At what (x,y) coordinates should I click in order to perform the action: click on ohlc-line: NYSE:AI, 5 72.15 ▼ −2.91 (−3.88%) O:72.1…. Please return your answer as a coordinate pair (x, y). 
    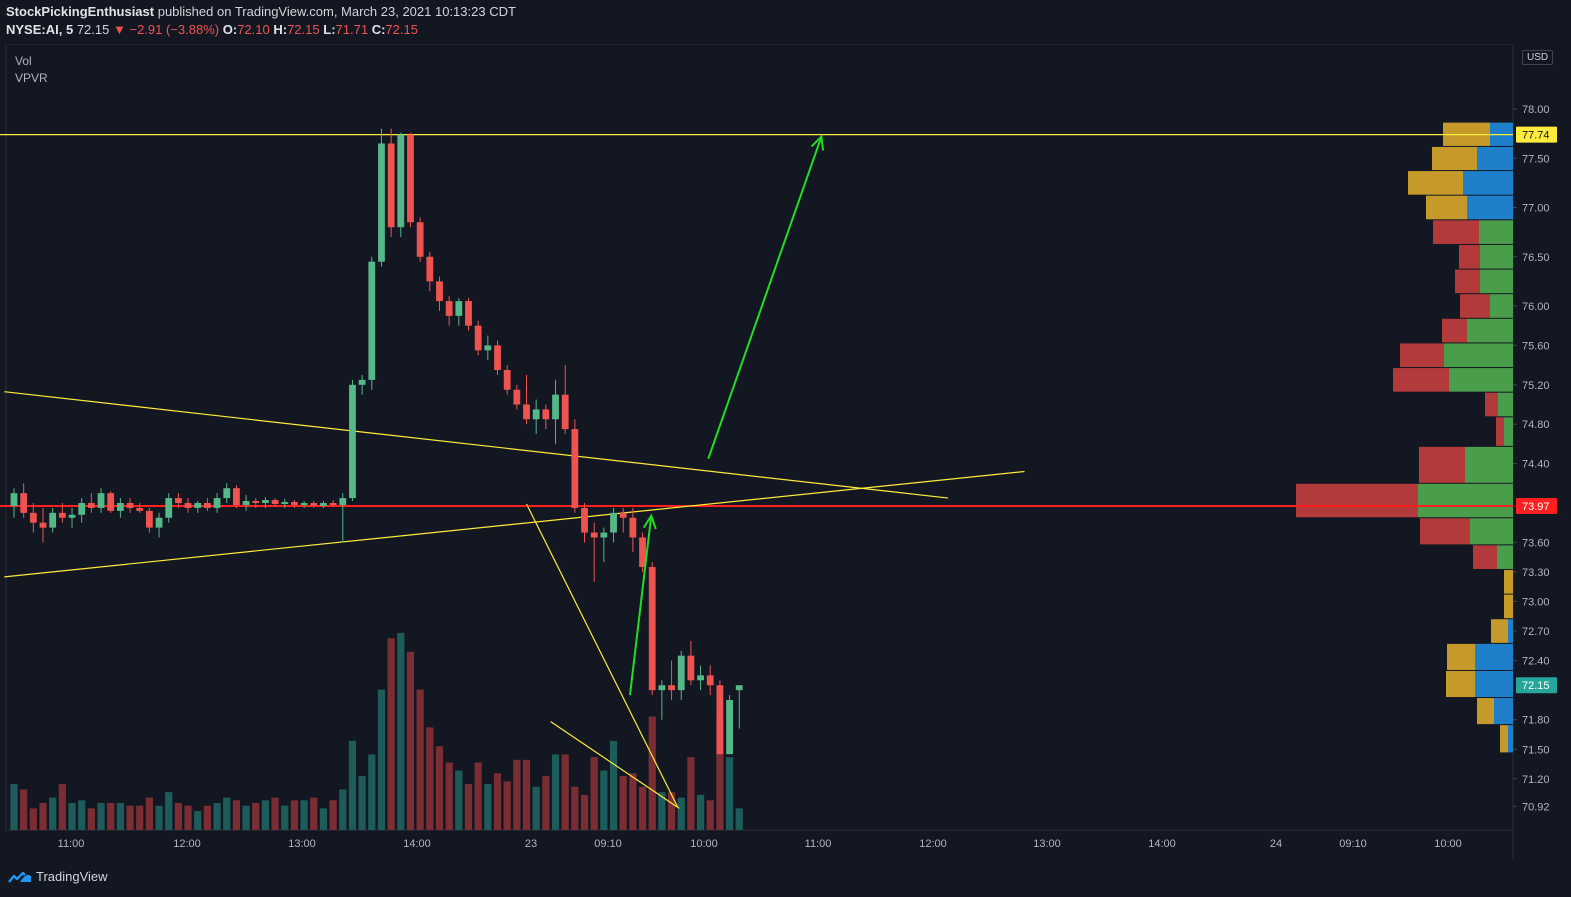
    Looking at the image, I should click on (212, 29).